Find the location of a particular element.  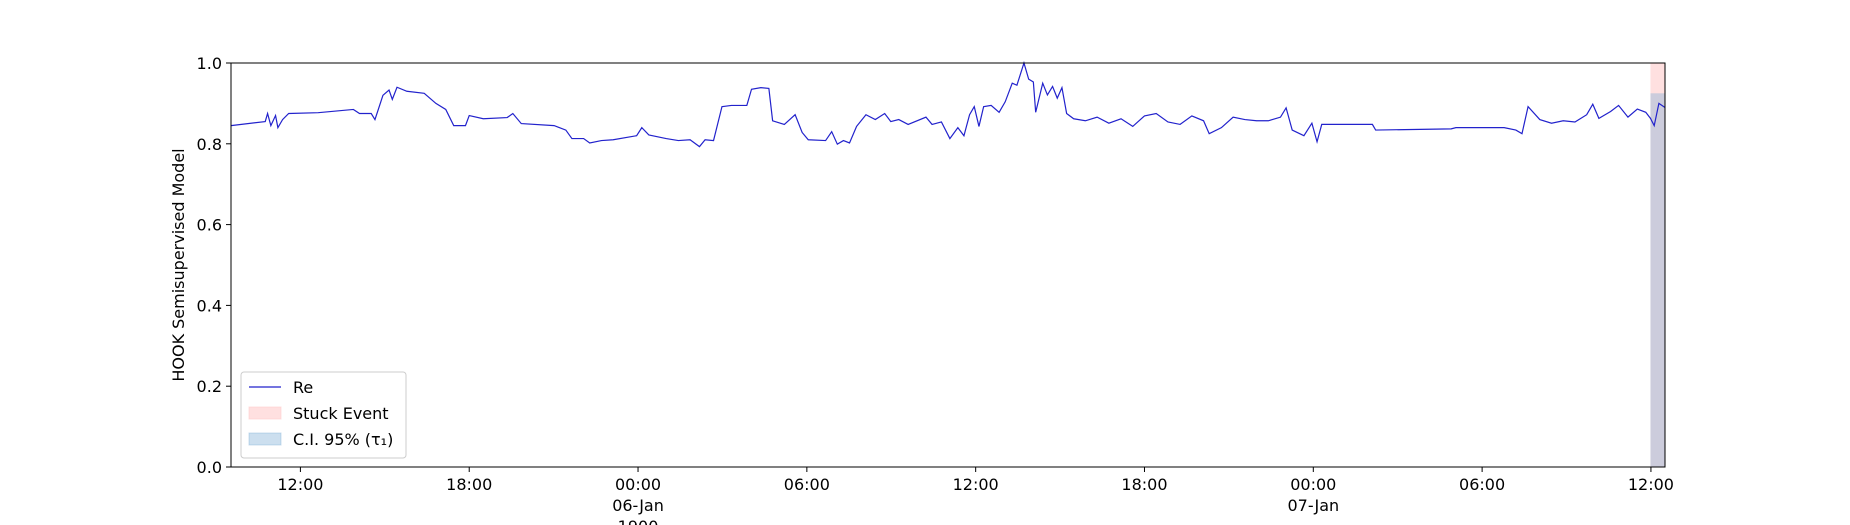

legend-label: Re is located at coordinates (303, 387).